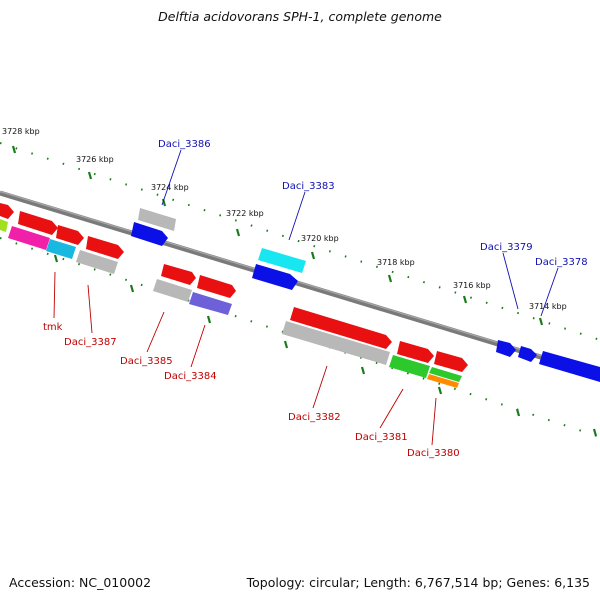  Describe the element at coordinates (80, 582) in the screenshot. I see `accession-text: Accession: NC_010002` at that location.